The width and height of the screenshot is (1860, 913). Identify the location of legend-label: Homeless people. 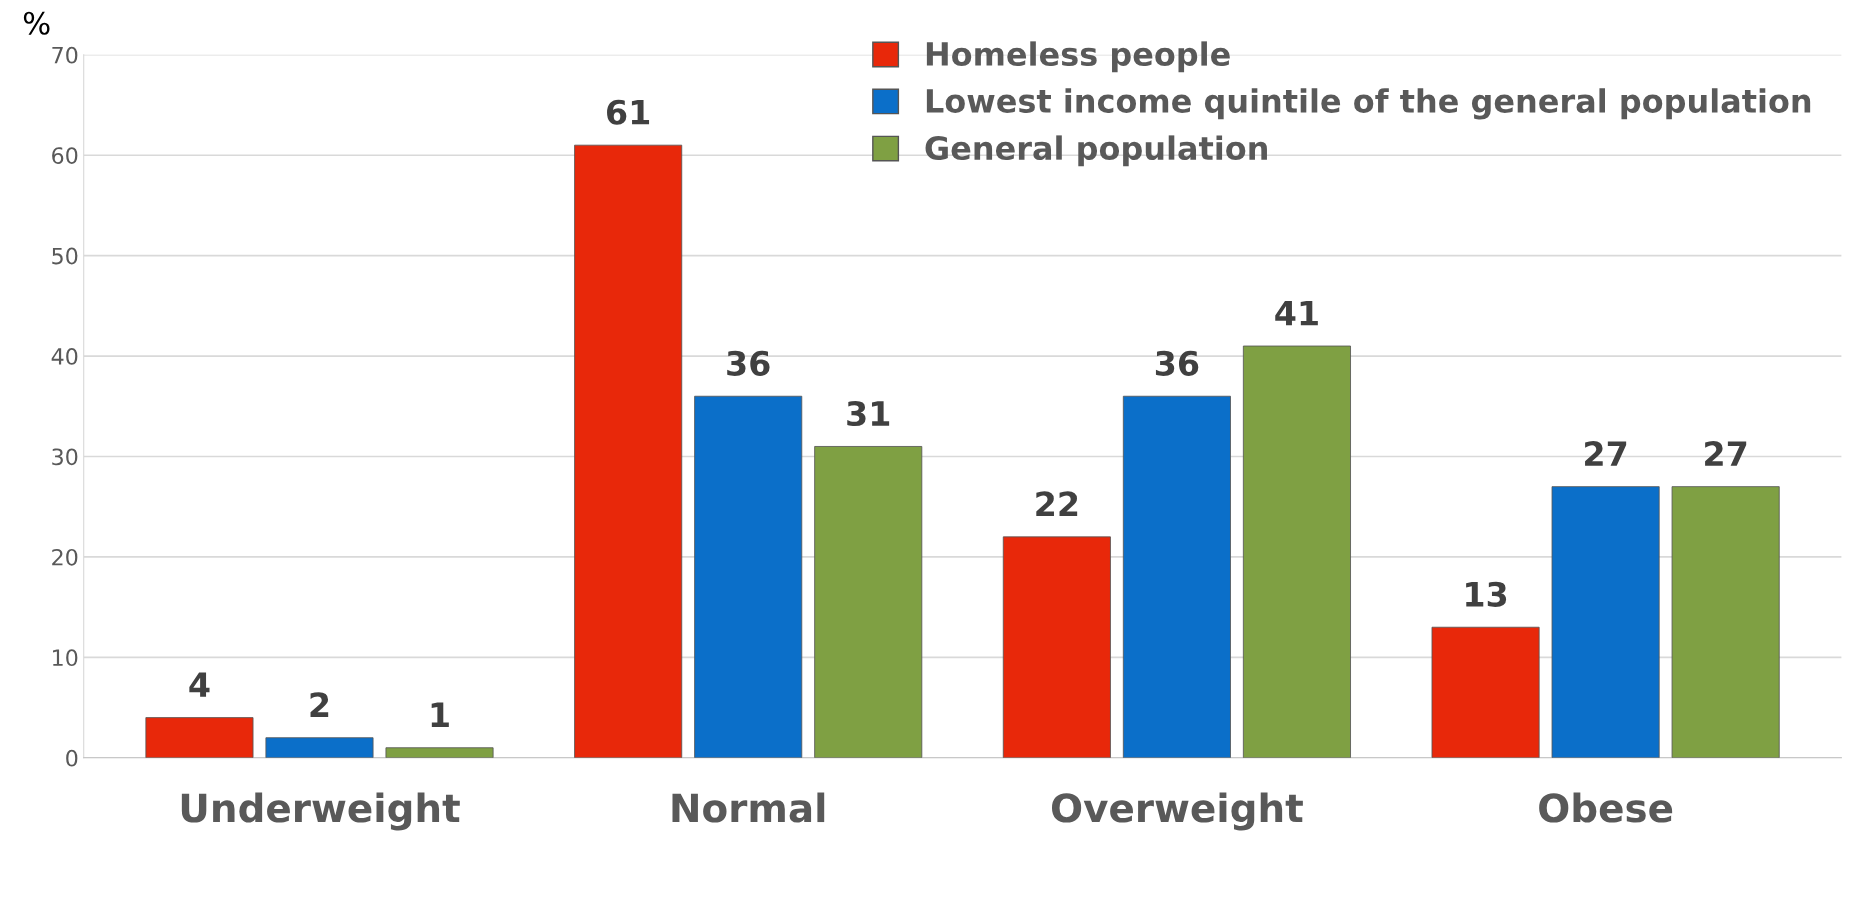
(1078, 57).